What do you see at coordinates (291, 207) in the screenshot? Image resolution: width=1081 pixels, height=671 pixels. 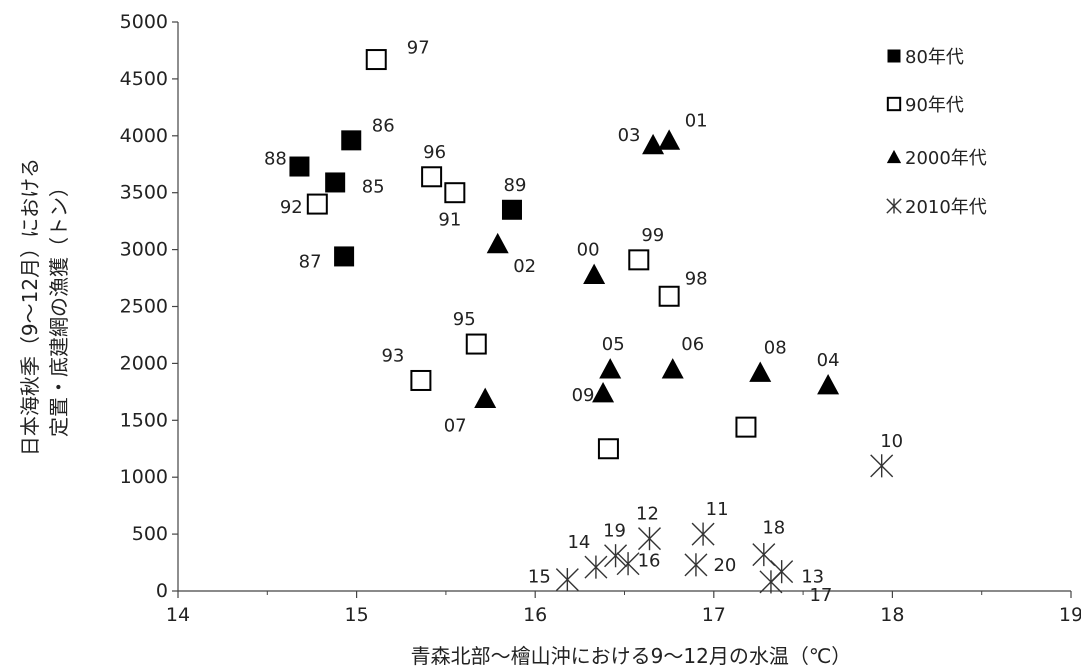 I see `point-label: 92` at bounding box center [291, 207].